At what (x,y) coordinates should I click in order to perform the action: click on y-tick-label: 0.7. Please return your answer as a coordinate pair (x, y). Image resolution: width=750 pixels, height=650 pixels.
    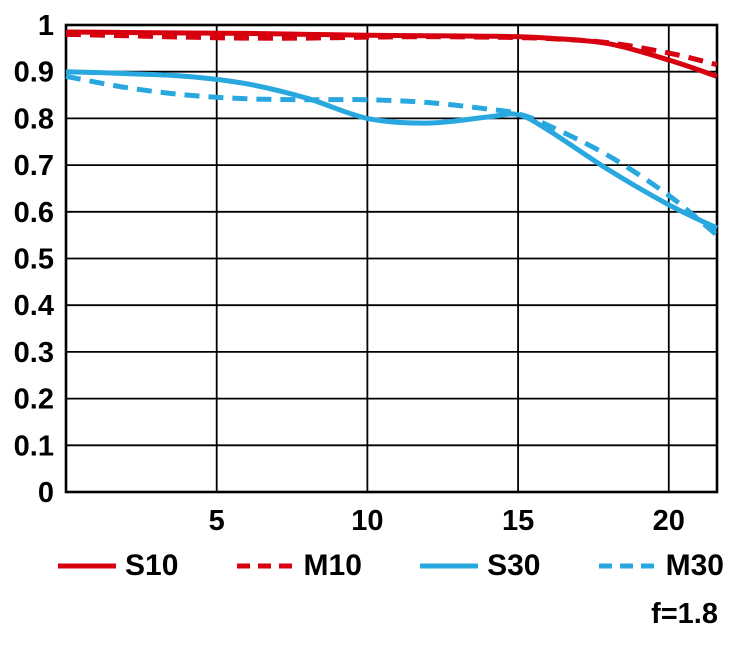
    Looking at the image, I should click on (34, 166).